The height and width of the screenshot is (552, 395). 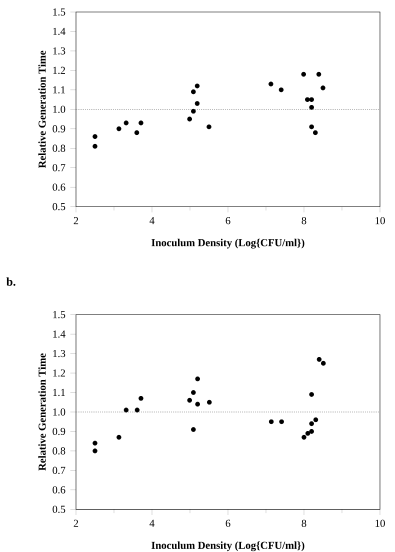 I want to click on text: b., so click(x=11, y=281).